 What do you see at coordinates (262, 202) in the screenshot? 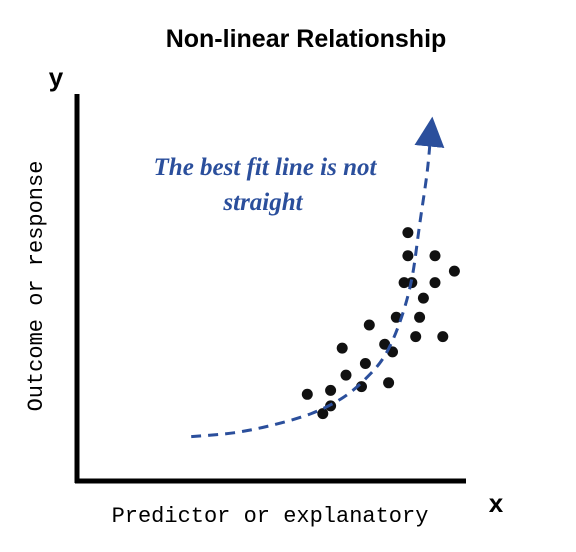
I see `annotation-line-2: straight` at bounding box center [262, 202].